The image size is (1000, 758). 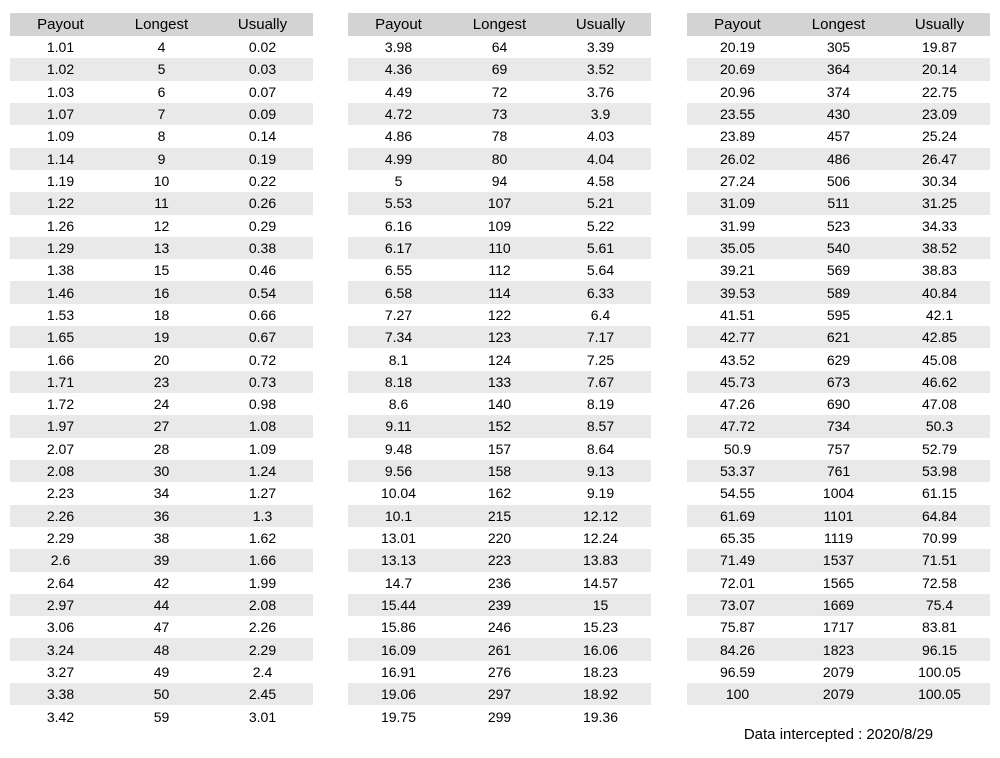 What do you see at coordinates (838, 47) in the screenshot?
I see `table-cell: 305` at bounding box center [838, 47].